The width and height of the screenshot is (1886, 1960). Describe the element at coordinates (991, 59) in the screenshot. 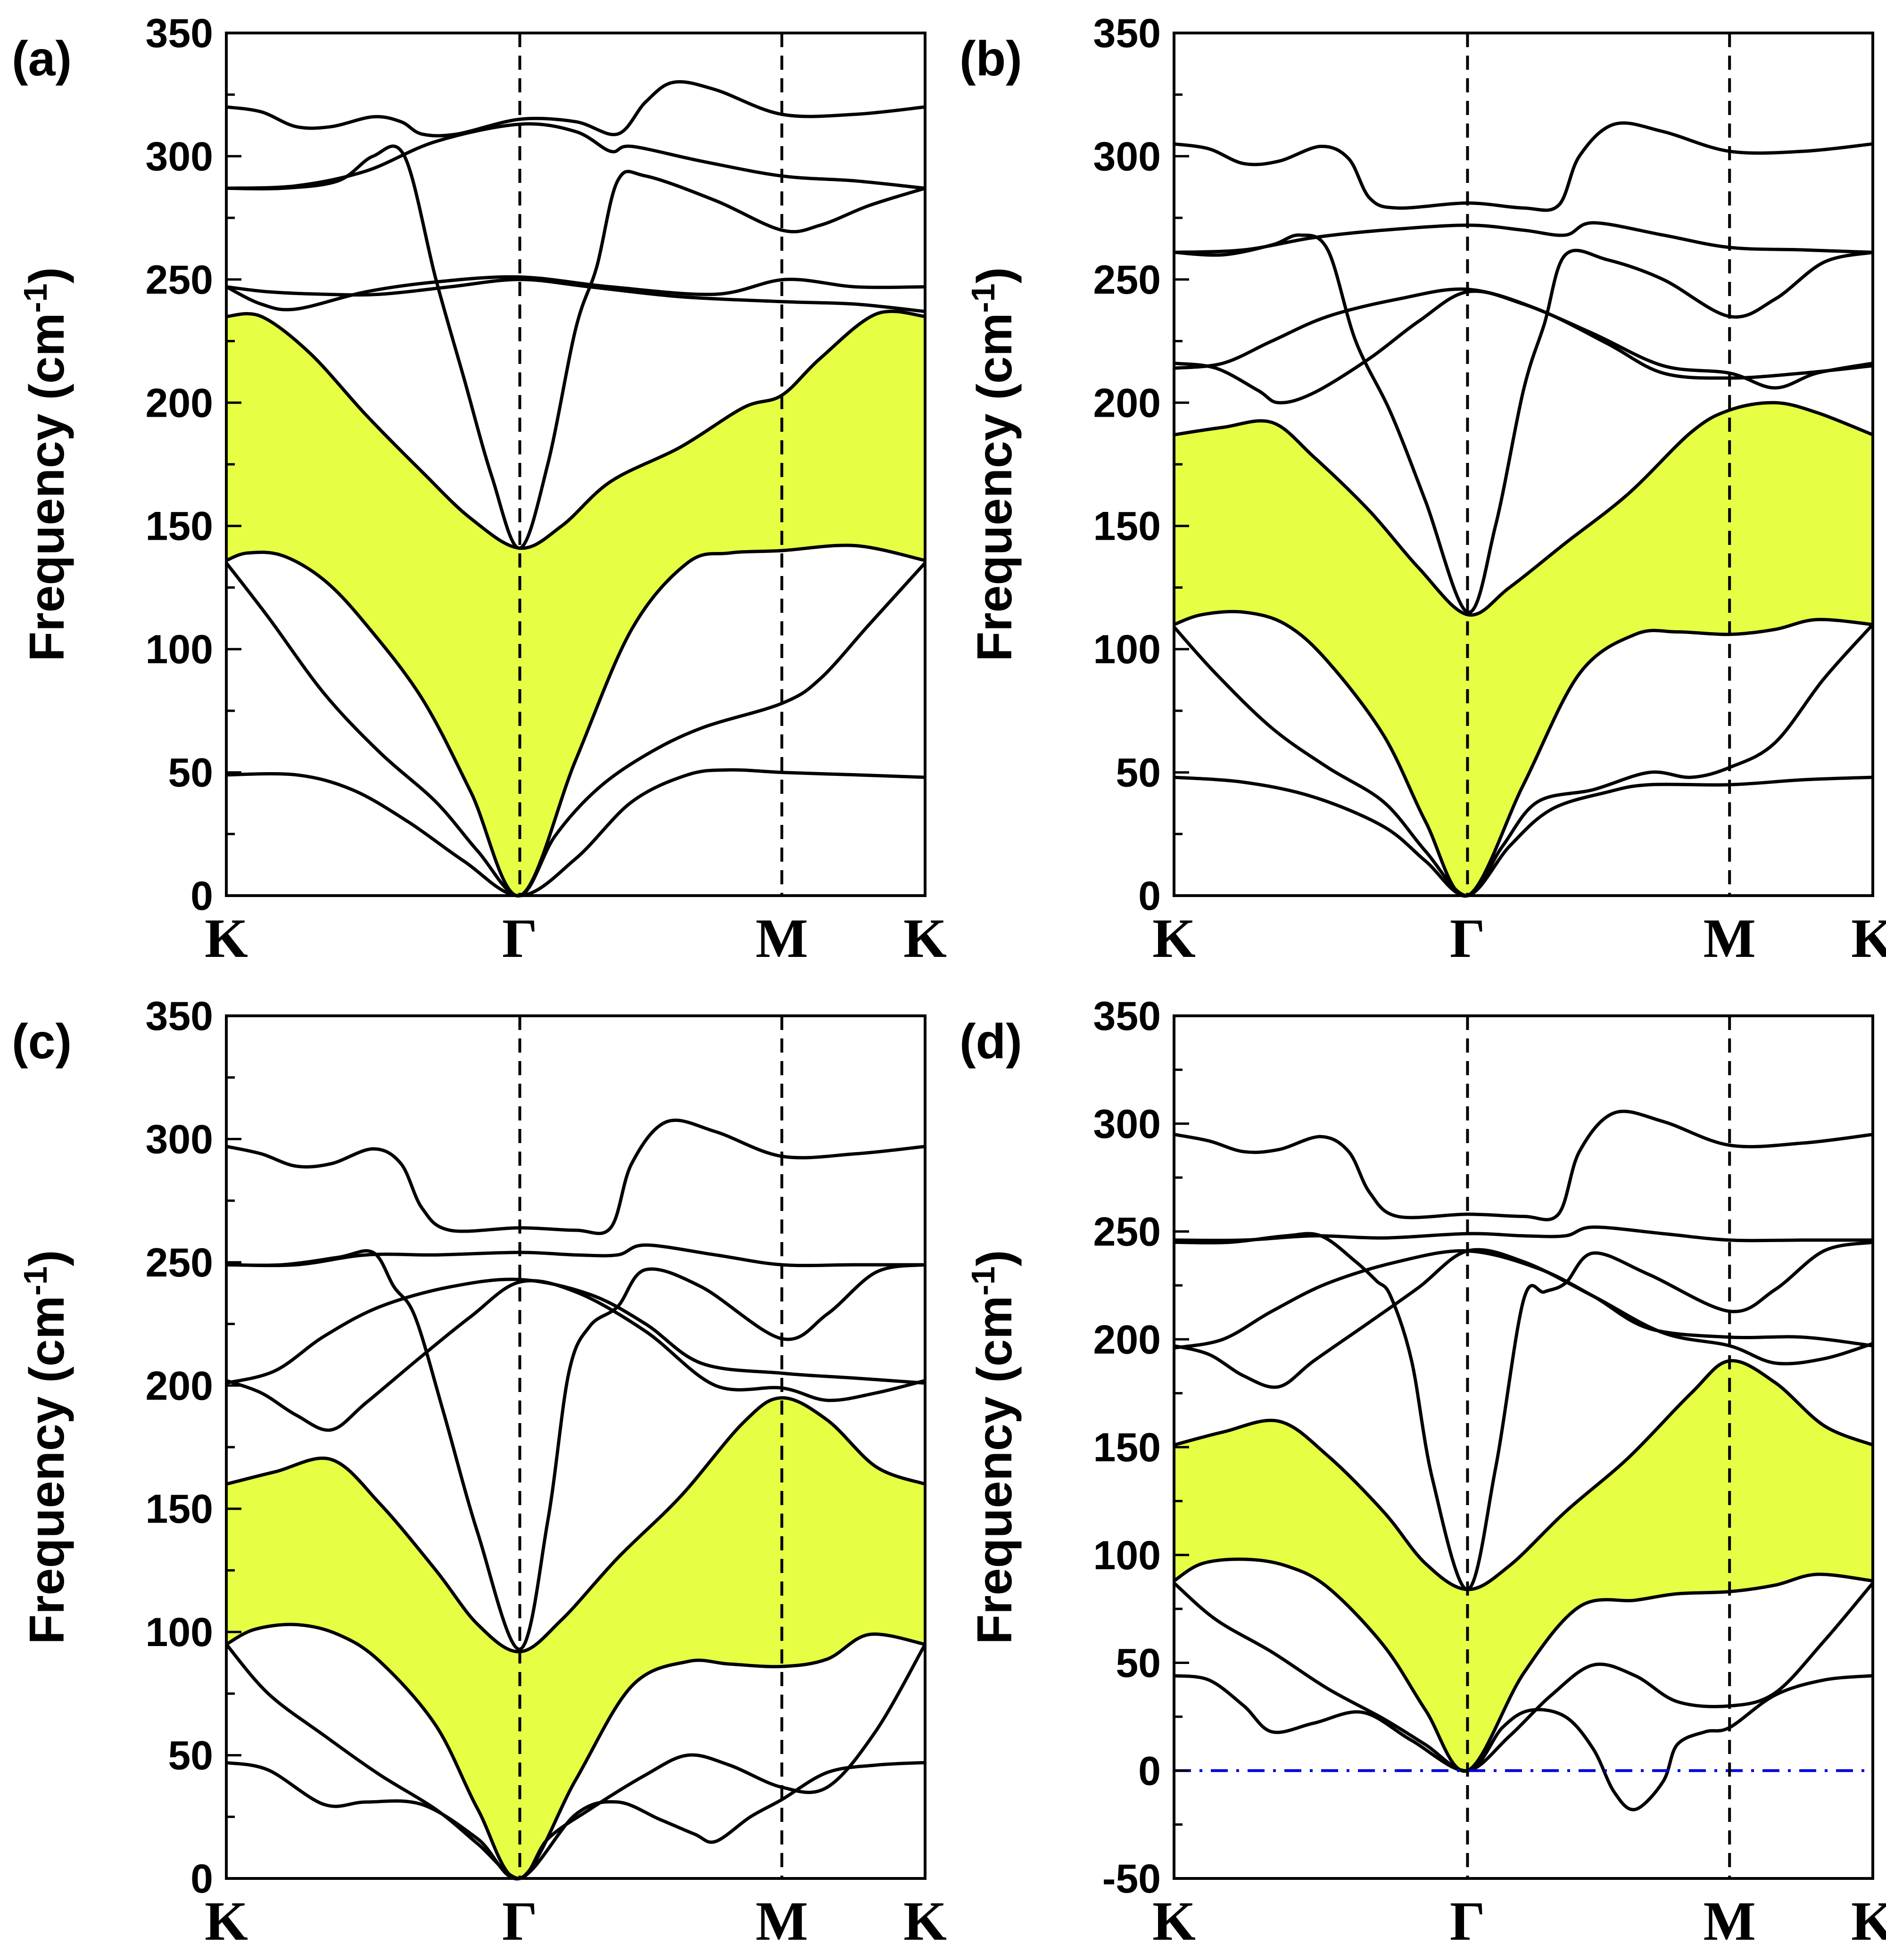

I see `panel-label: (b)` at that location.